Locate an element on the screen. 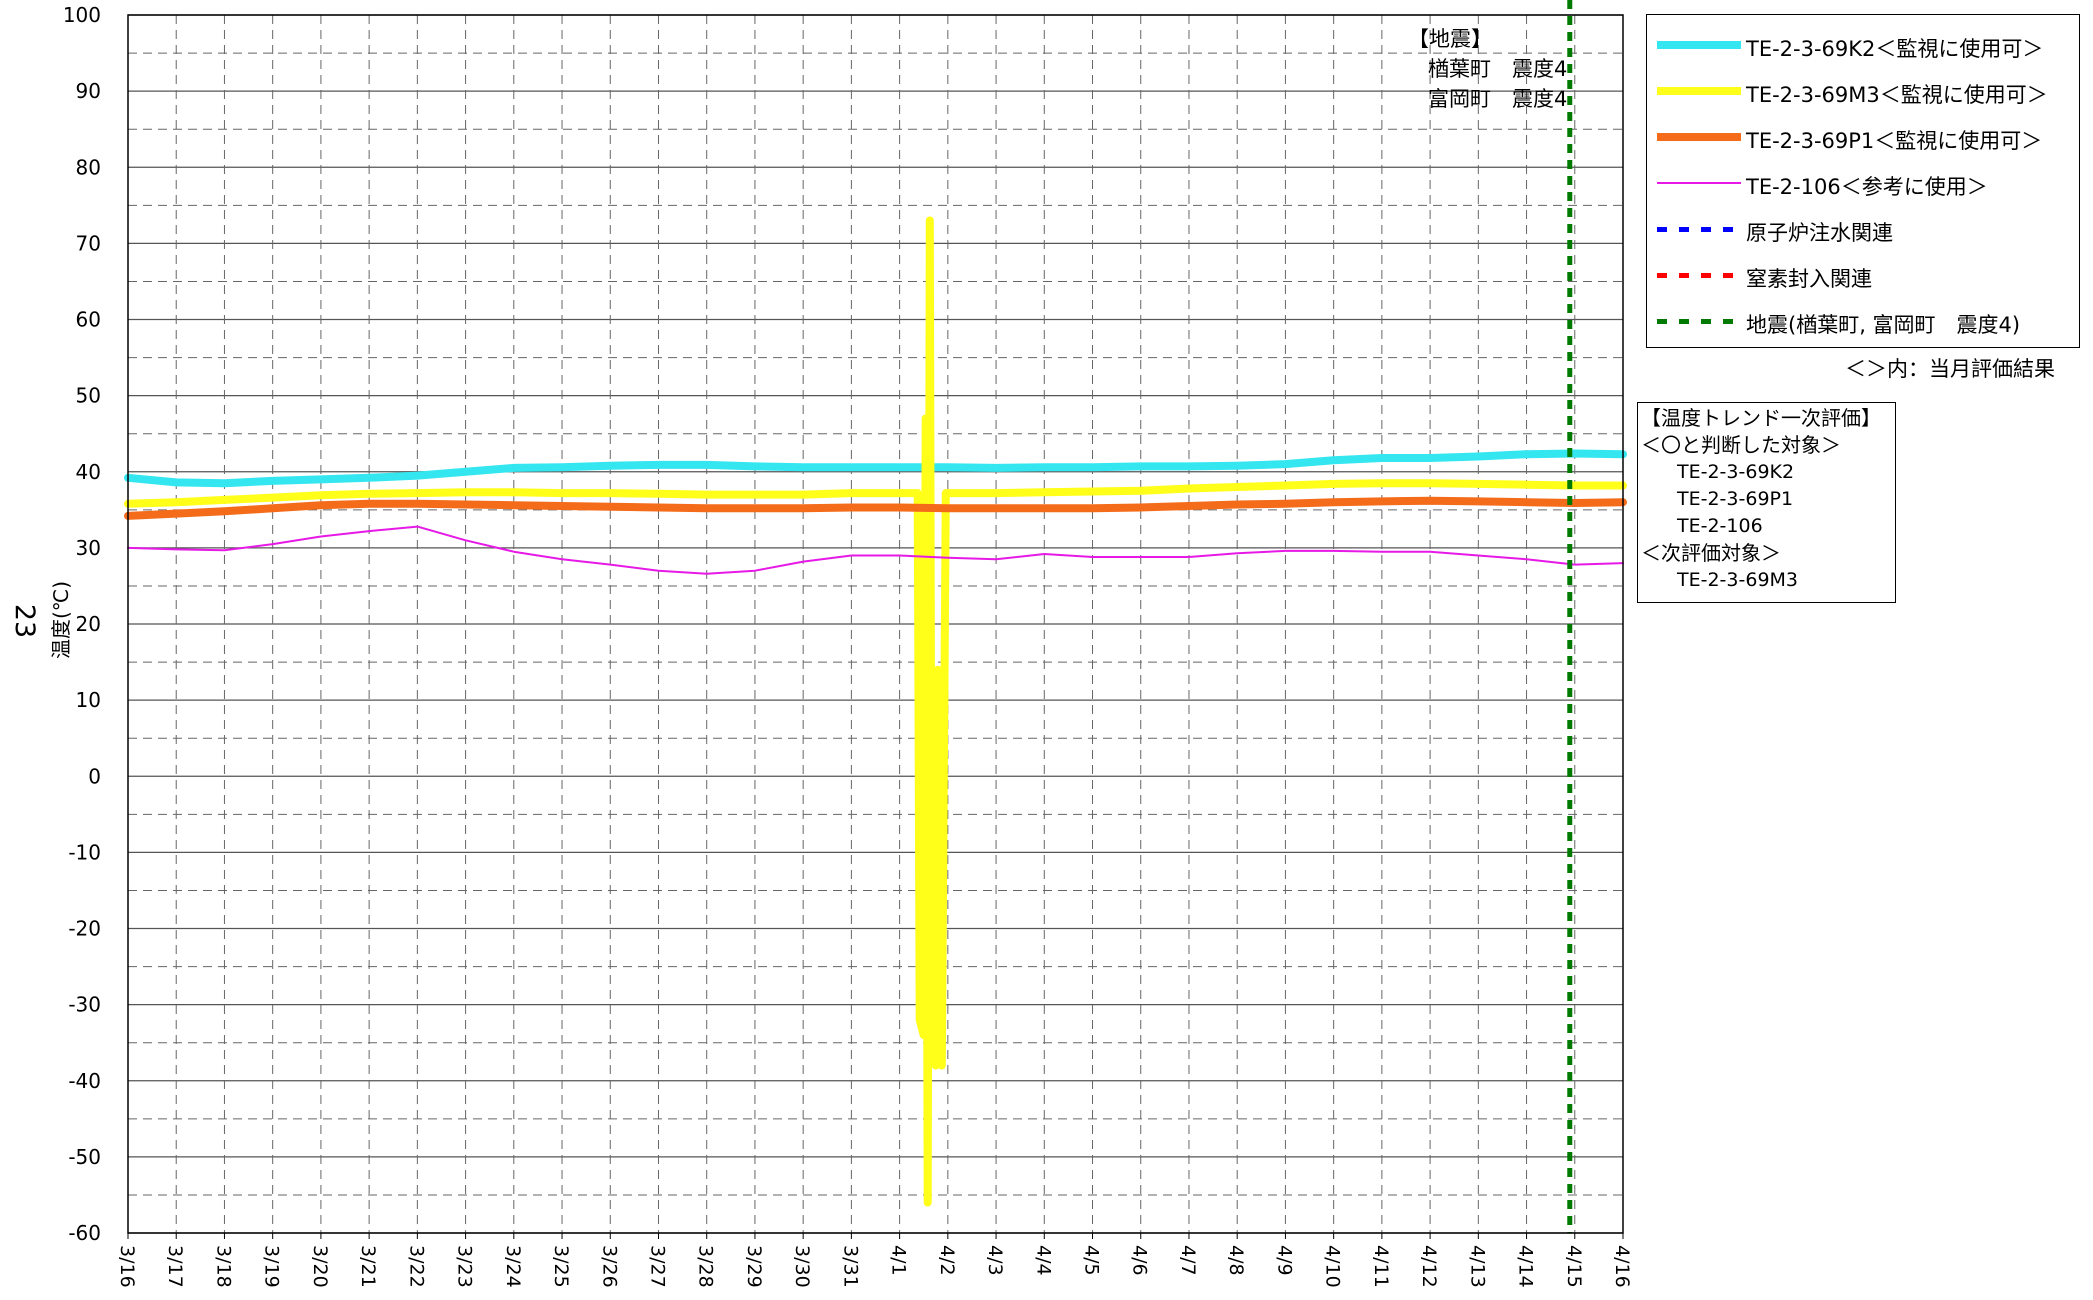 This screenshot has height=1300, width=2093. y-tick-label: 60 is located at coordinates (88, 320).